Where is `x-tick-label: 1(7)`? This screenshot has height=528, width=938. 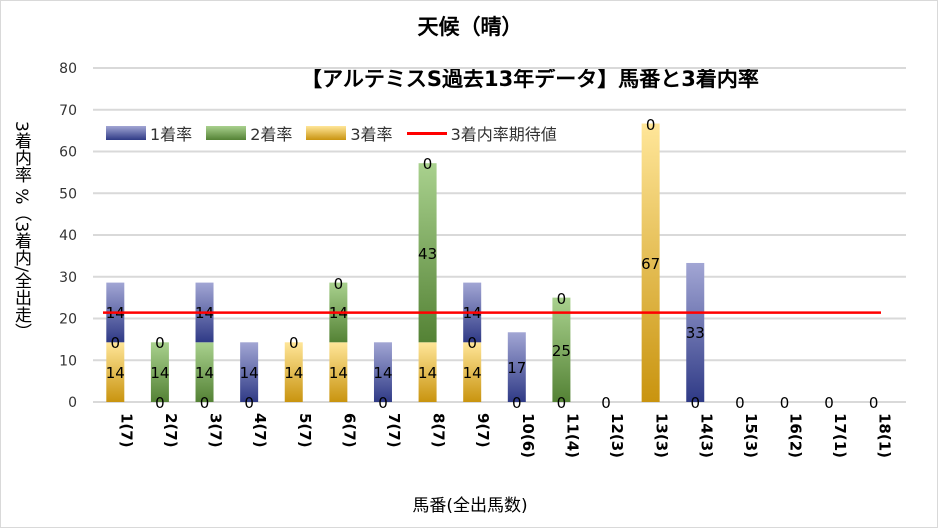
x-tick-label: 1(7) is located at coordinates (126, 430).